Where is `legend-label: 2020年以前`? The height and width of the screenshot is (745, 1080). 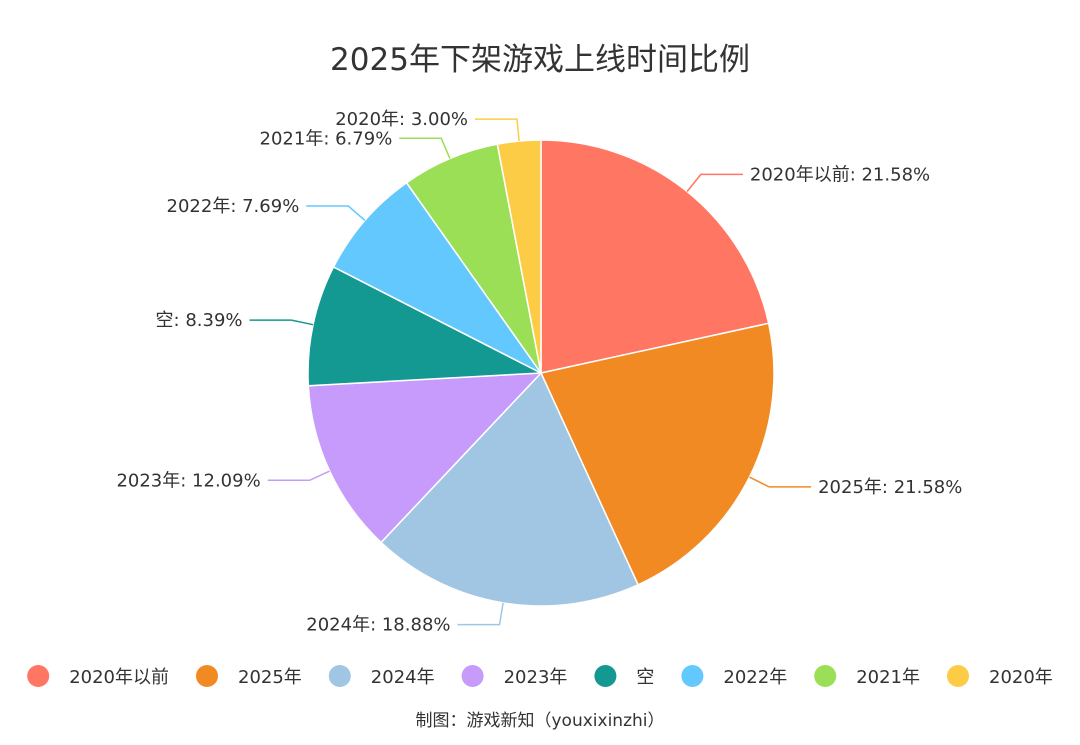
legend-label: 2020年以前 is located at coordinates (119, 677).